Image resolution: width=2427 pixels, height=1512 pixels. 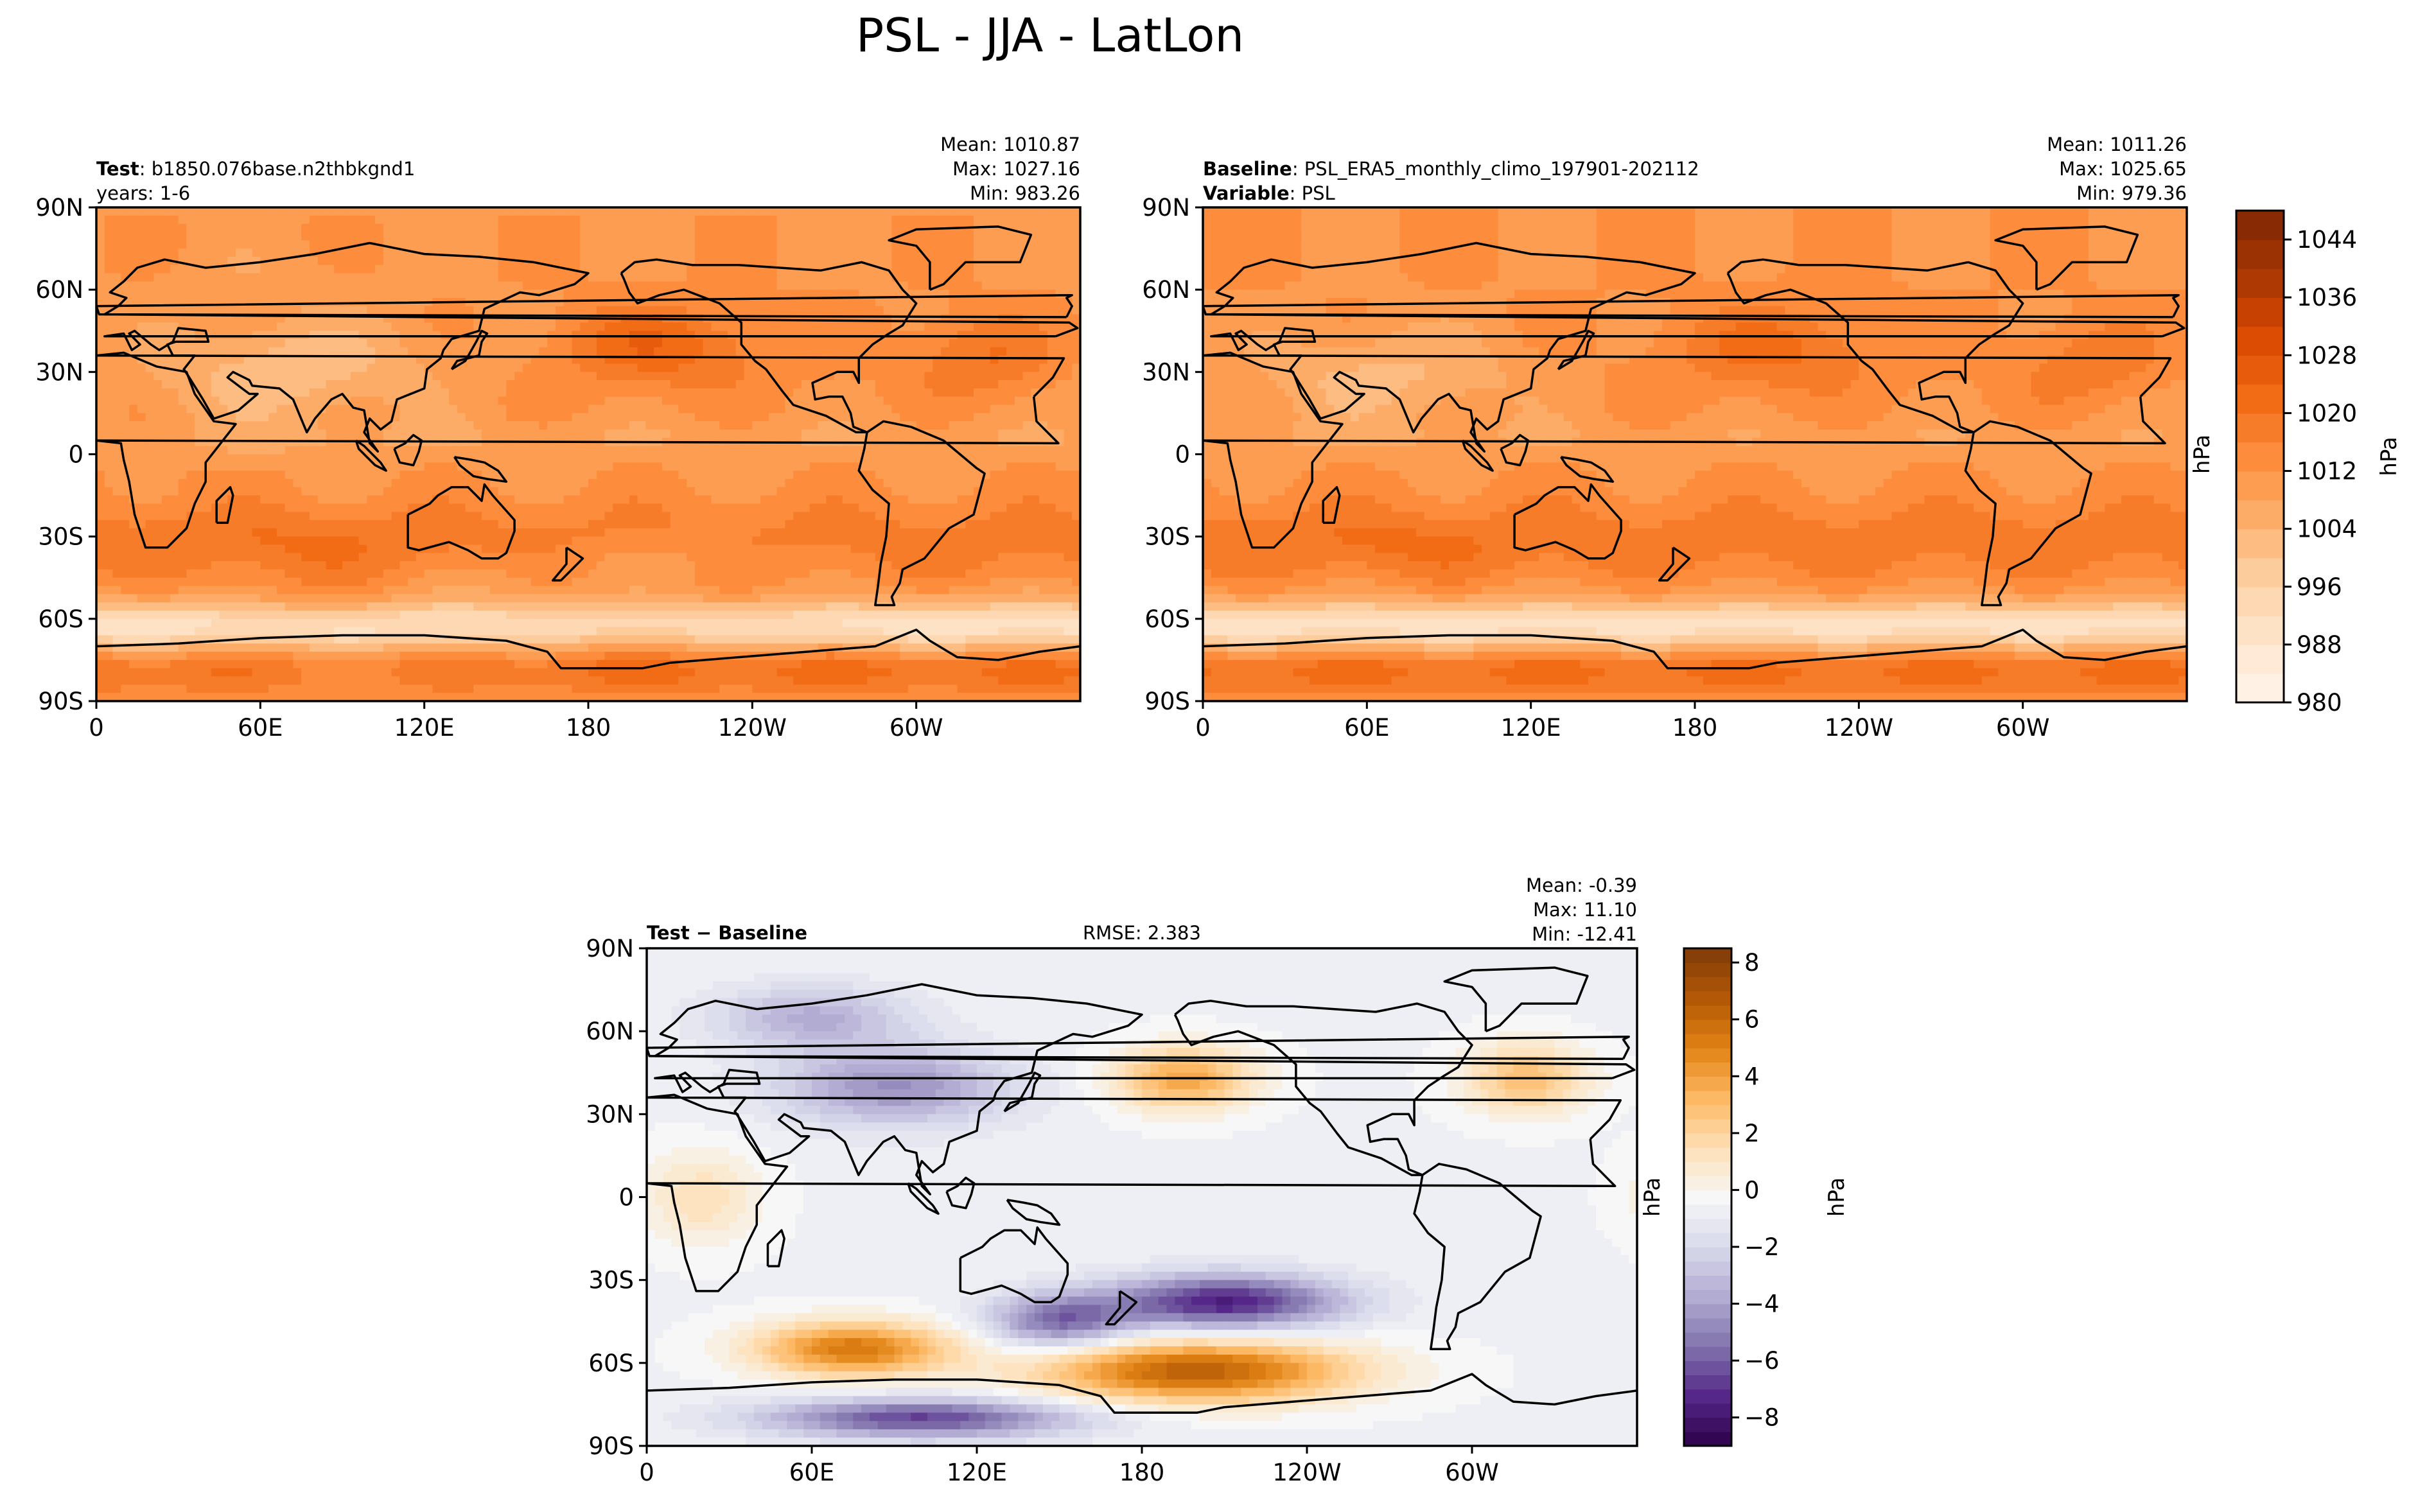 I want to click on x-tick-label: 60W, so click(x=2023, y=728).